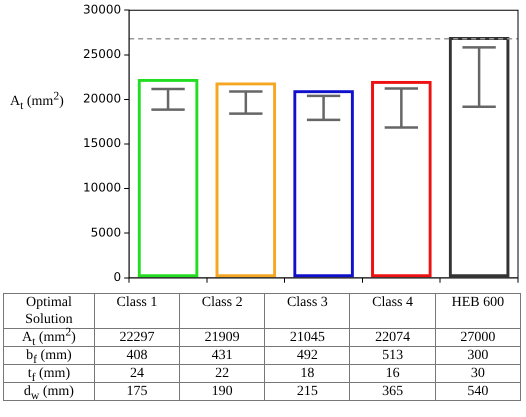  Describe the element at coordinates (137, 337) in the screenshot. I see `data-label: 22297` at that location.